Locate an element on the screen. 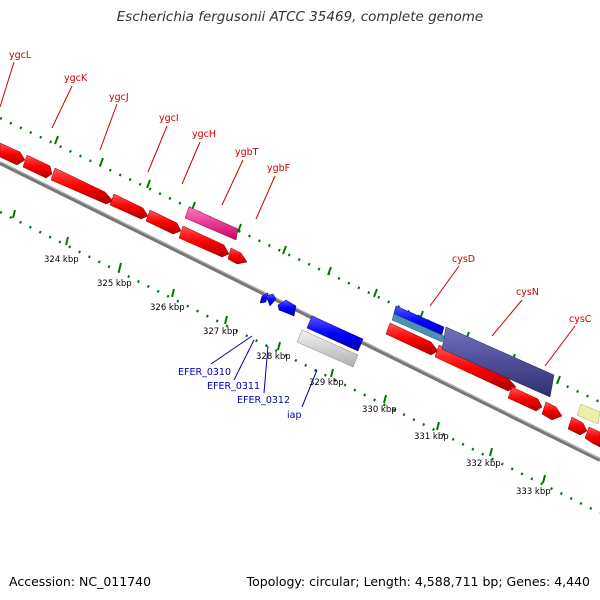  gene-grey is located at coordinates (327, 348).